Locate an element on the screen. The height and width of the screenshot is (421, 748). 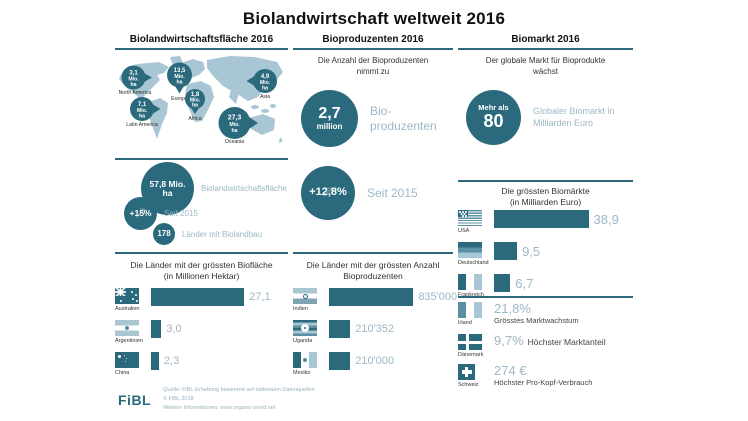
map-bubble-asia: 4,9 Mio. ha Asia is located at coordinates (261, 84).